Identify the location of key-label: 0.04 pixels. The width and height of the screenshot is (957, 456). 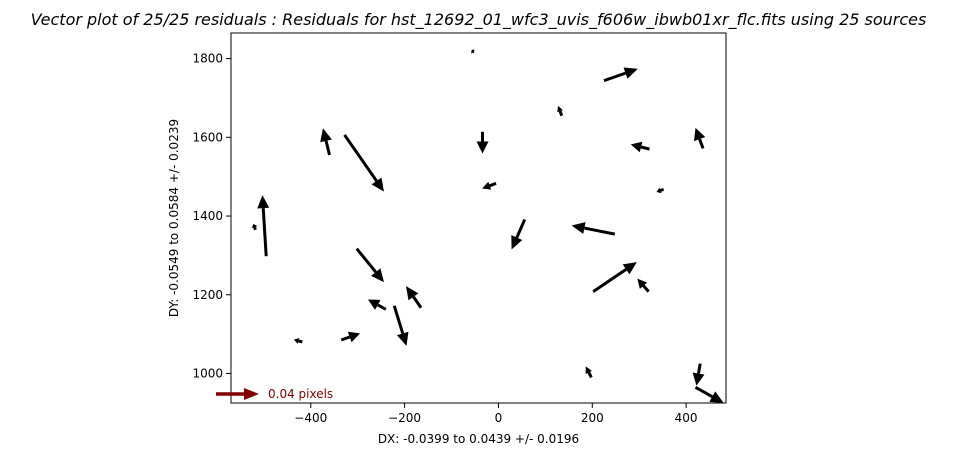
(300, 394).